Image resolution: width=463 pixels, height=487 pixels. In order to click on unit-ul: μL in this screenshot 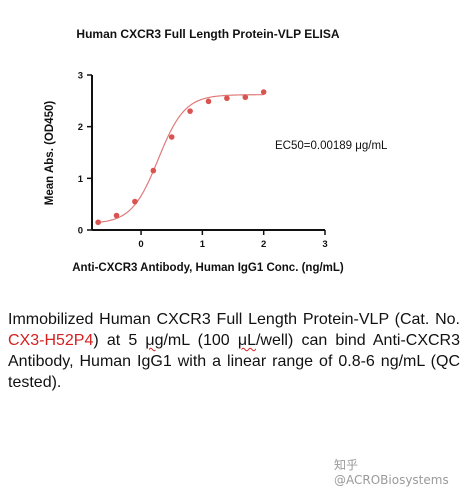, I will do `click(246, 340)`.